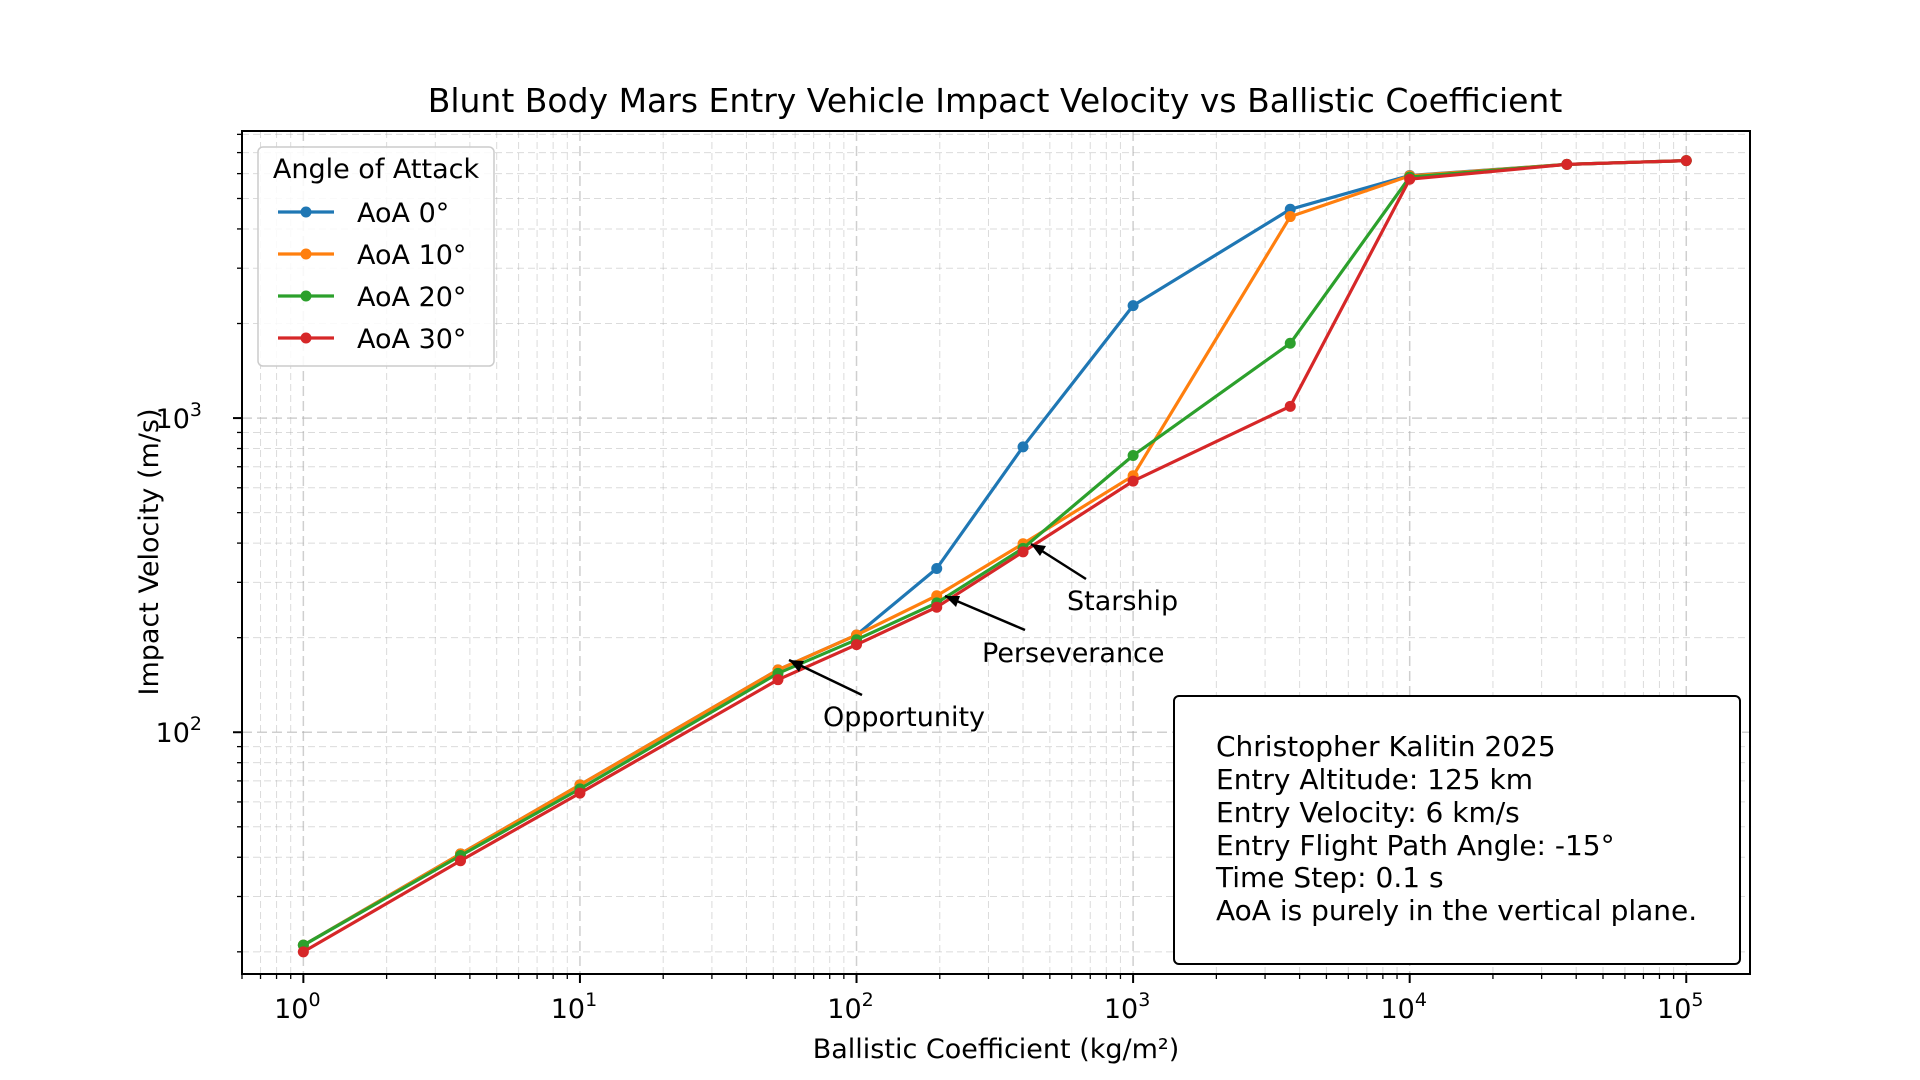 The height and width of the screenshot is (1080, 1920). What do you see at coordinates (952, 601) in the screenshot?
I see `annotation-arrowhead-perseverance` at bounding box center [952, 601].